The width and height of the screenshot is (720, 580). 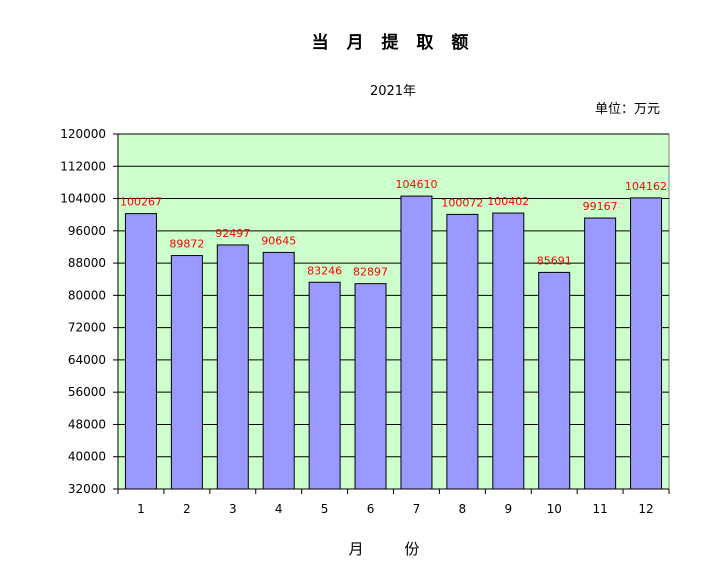 What do you see at coordinates (233, 509) in the screenshot?
I see `x-tick-label: 3` at bounding box center [233, 509].